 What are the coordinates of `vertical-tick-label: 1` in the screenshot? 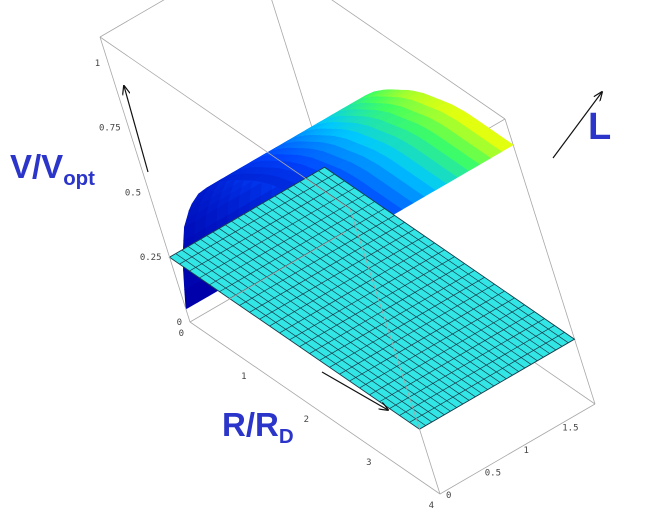 It's located at (97, 64).